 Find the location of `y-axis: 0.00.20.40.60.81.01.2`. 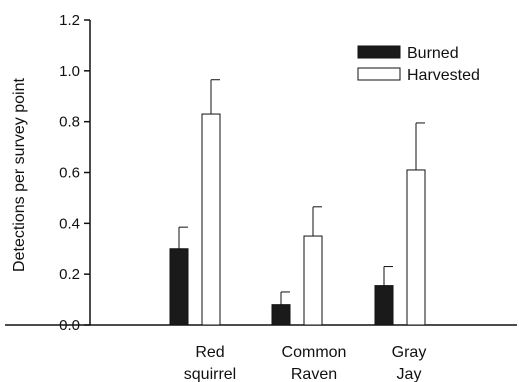

y-axis: 0.00.20.40.60.81.01.2 is located at coordinates (75, 173).